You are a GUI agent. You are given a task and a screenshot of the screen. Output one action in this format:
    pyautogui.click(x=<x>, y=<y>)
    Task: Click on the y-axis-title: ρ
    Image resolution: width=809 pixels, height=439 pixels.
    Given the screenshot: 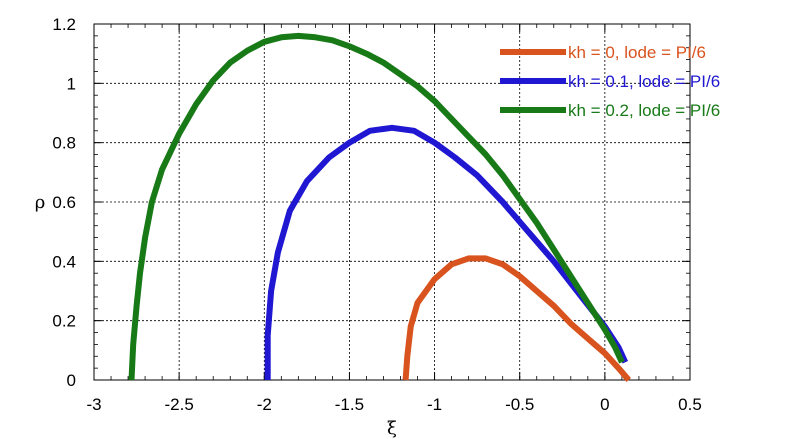 What is the action you would take?
    pyautogui.click(x=40, y=202)
    